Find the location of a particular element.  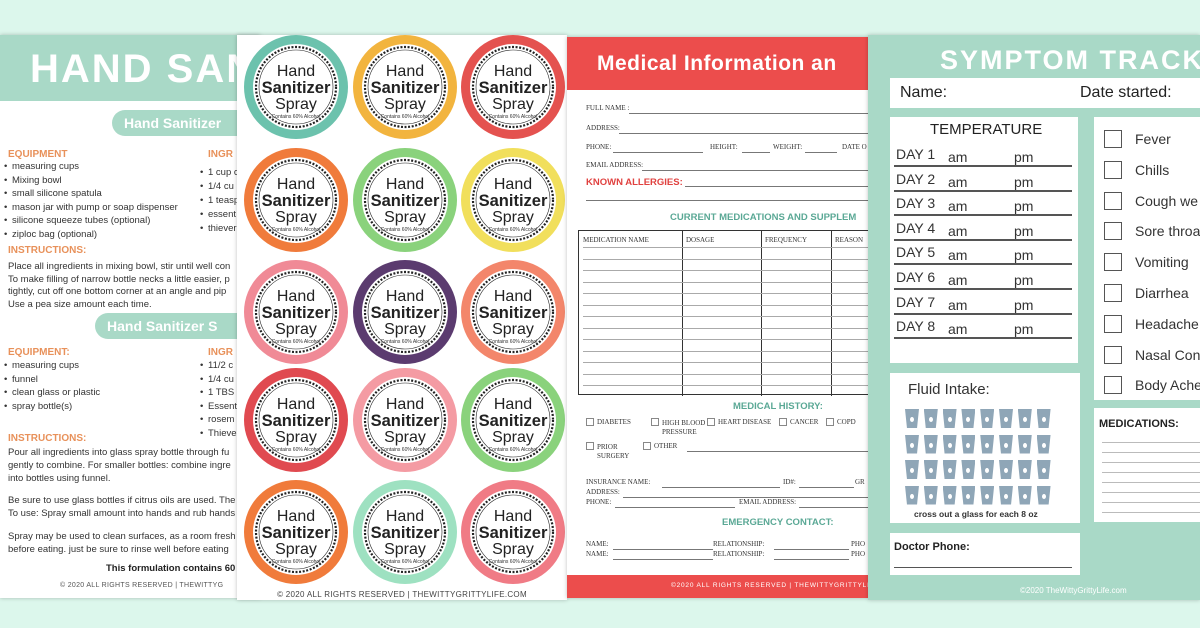

form-title: Medical Information an is located at coordinates (717, 63).